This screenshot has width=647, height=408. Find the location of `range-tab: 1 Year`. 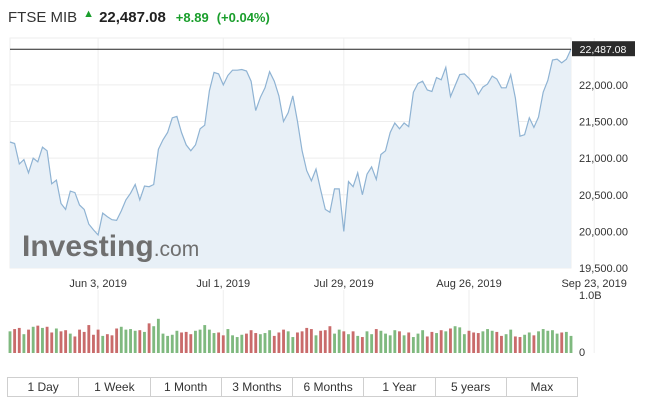

range-tab: 1 Year is located at coordinates (400, 387).